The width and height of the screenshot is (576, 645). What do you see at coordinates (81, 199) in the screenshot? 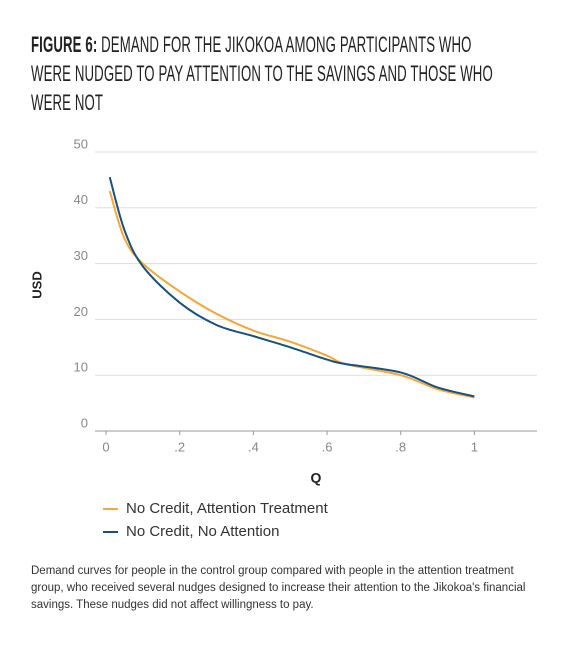
I see `y-tick-label: 40` at bounding box center [81, 199].